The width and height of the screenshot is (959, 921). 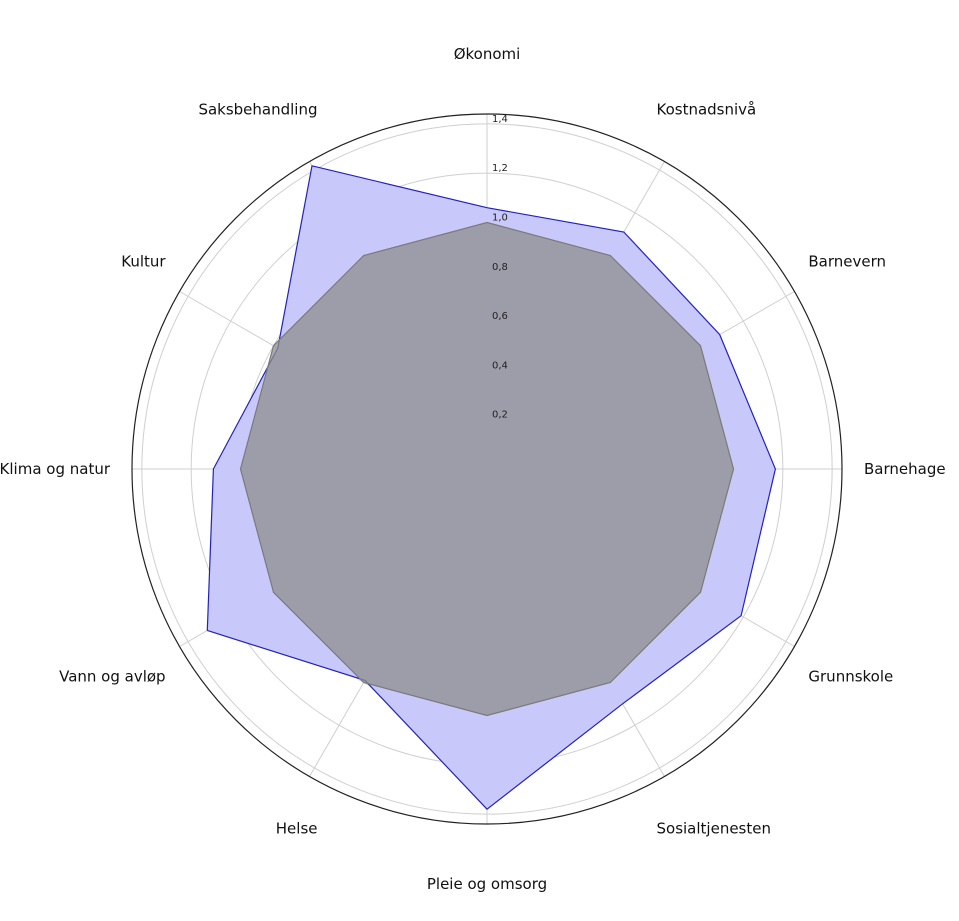 I want to click on category-label: Barnehage, so click(x=905, y=469).